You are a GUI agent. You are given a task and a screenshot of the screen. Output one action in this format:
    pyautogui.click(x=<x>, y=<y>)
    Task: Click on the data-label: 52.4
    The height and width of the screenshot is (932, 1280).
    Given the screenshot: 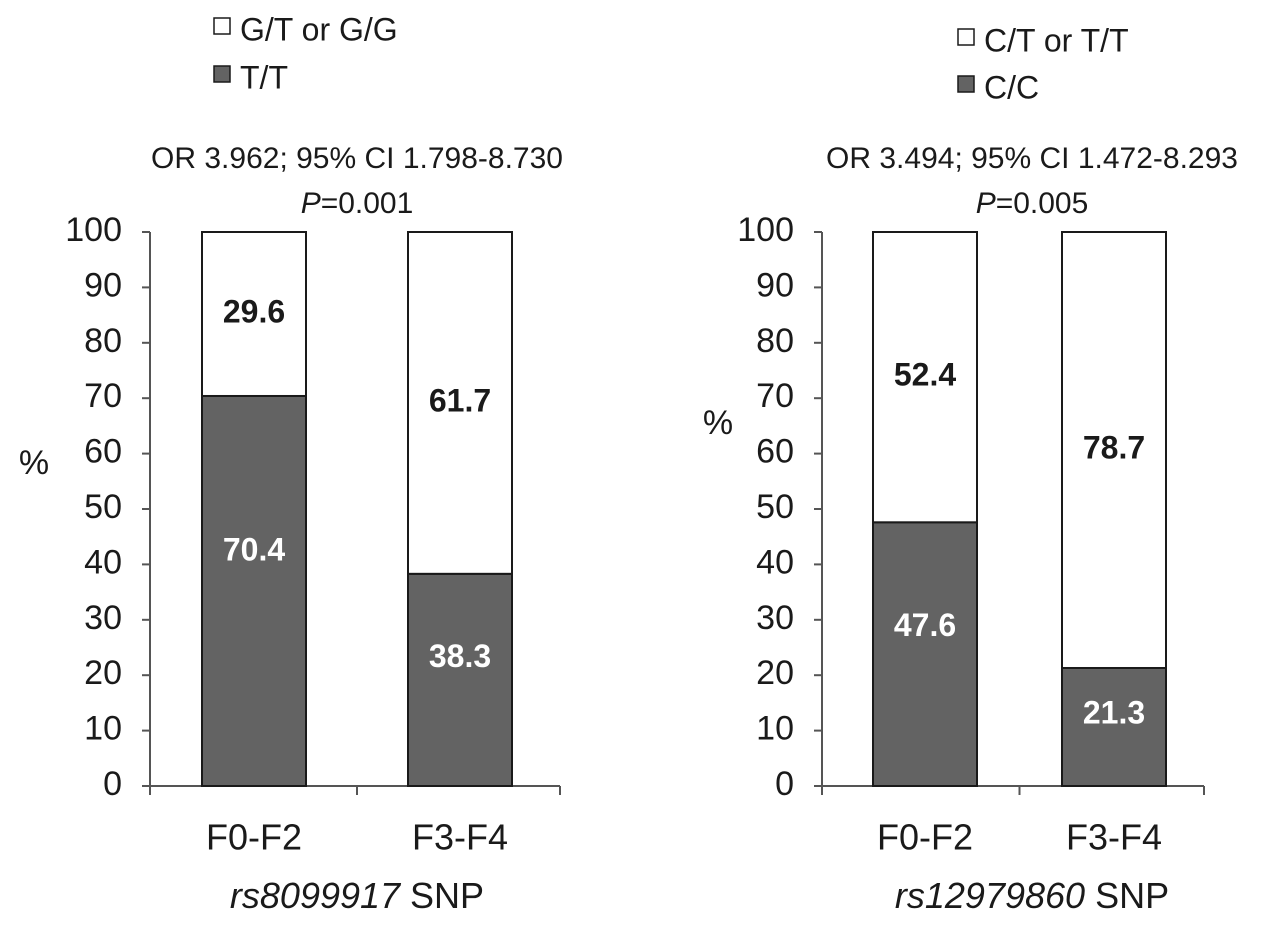 What is the action you would take?
    pyautogui.click(x=925, y=375)
    